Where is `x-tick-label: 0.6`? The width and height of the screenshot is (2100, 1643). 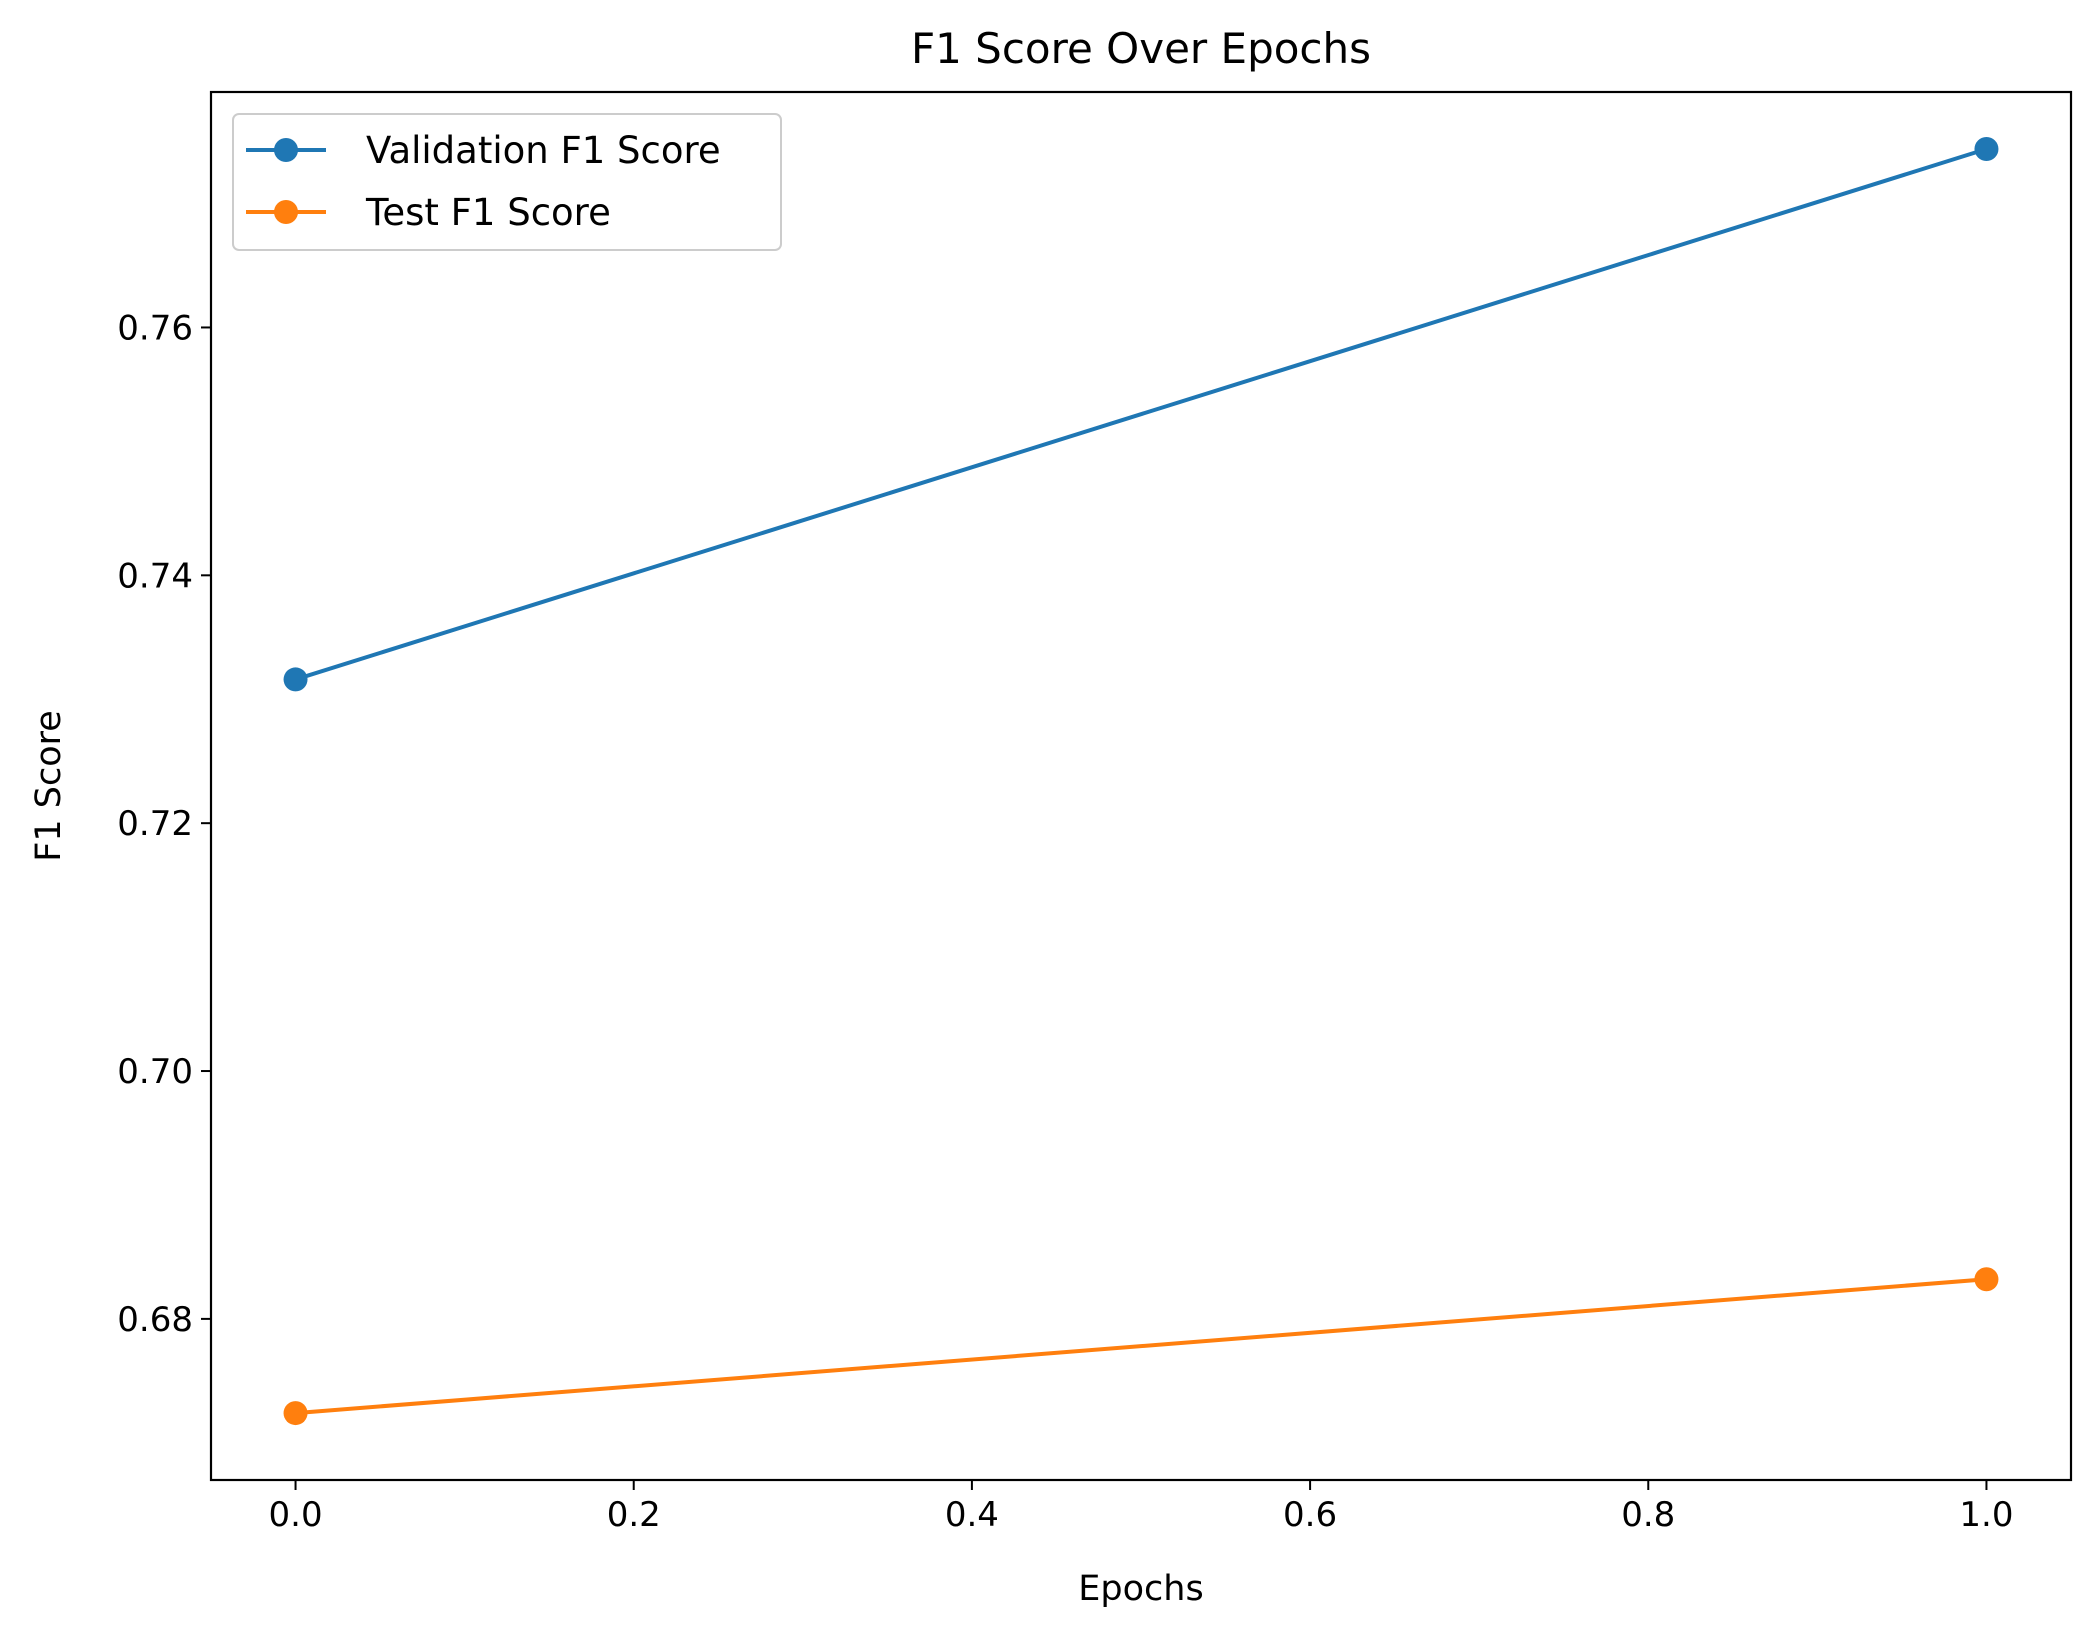 x-tick-label: 0.6 is located at coordinates (1310, 1515).